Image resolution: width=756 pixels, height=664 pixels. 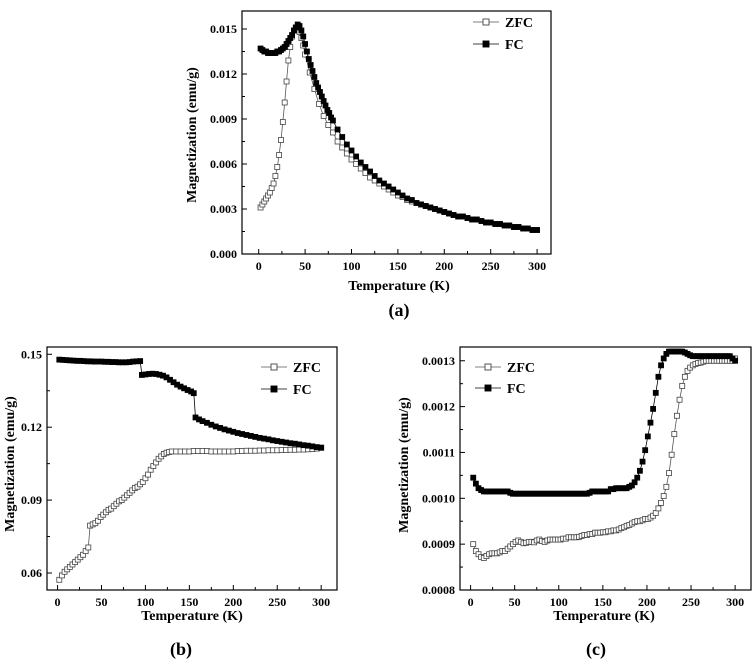 What do you see at coordinates (190, 403) in the screenshot?
I see `series-line` at bounding box center [190, 403].